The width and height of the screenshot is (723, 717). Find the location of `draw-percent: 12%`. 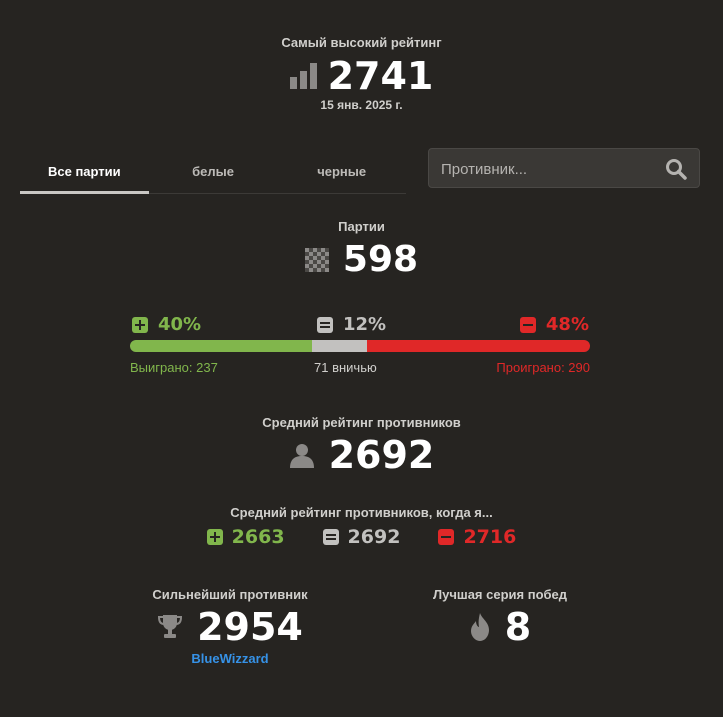

draw-percent: 12% is located at coordinates (365, 324).